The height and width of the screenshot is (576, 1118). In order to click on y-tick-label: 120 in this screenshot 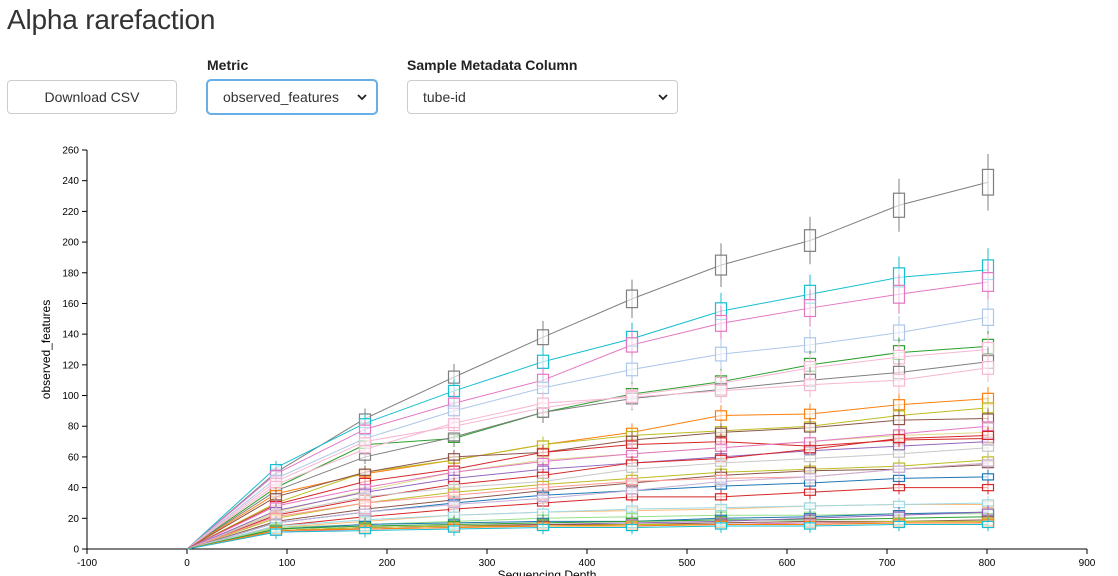, I will do `click(70, 365)`.